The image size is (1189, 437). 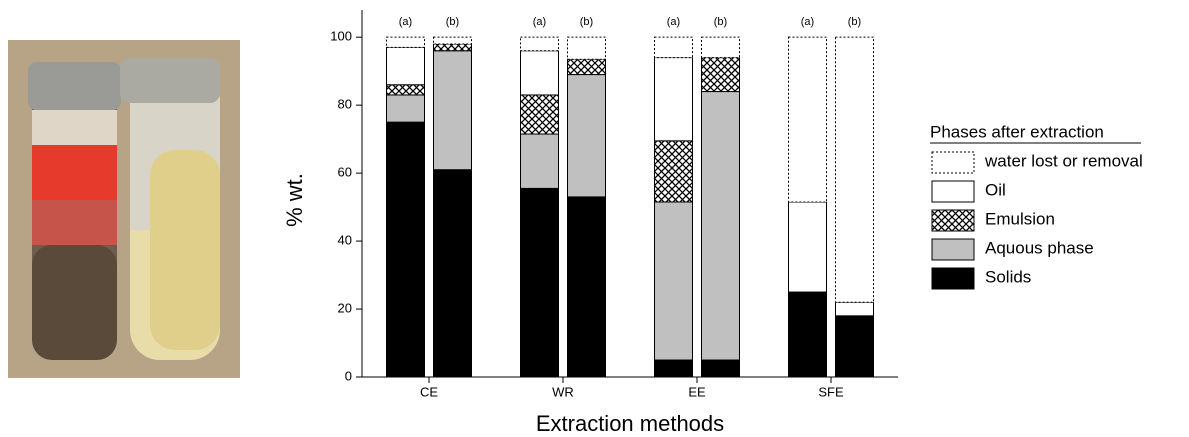 I want to click on y-axis-label: % wt., so click(x=294, y=200).